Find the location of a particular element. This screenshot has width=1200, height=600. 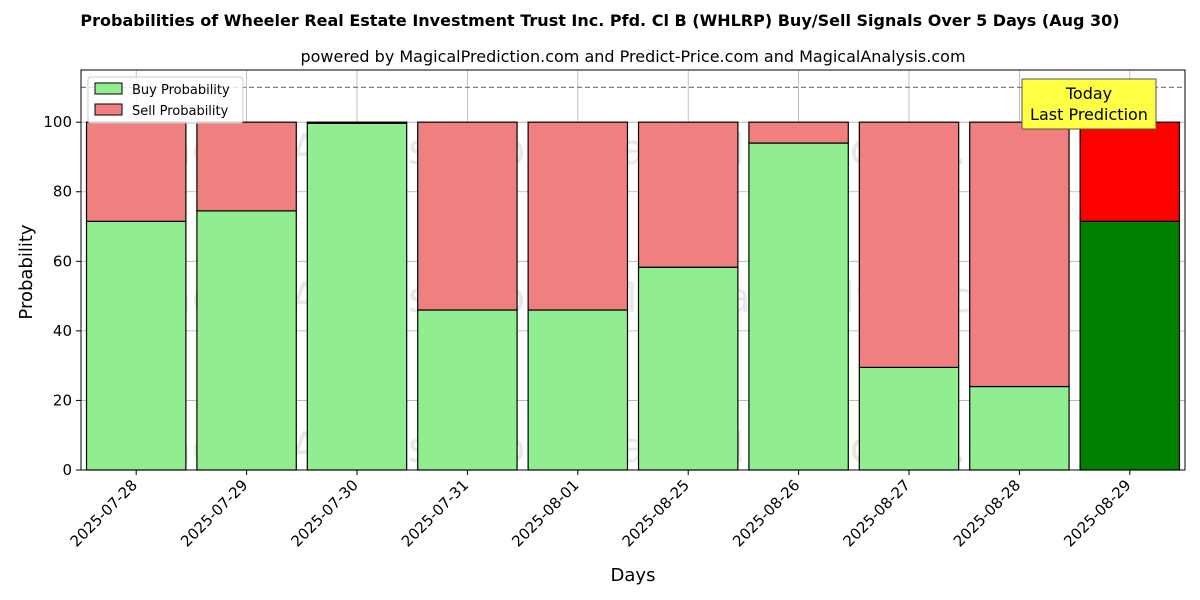

x-tick-label: 2025-08-26 is located at coordinates (766, 513).